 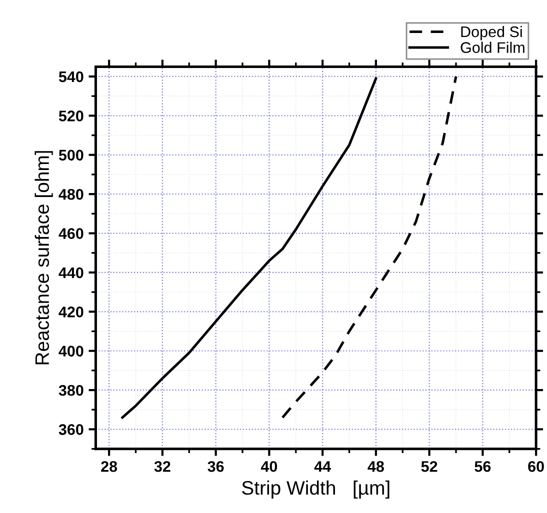 I want to click on x-tick-label: 28, so click(x=109, y=466).